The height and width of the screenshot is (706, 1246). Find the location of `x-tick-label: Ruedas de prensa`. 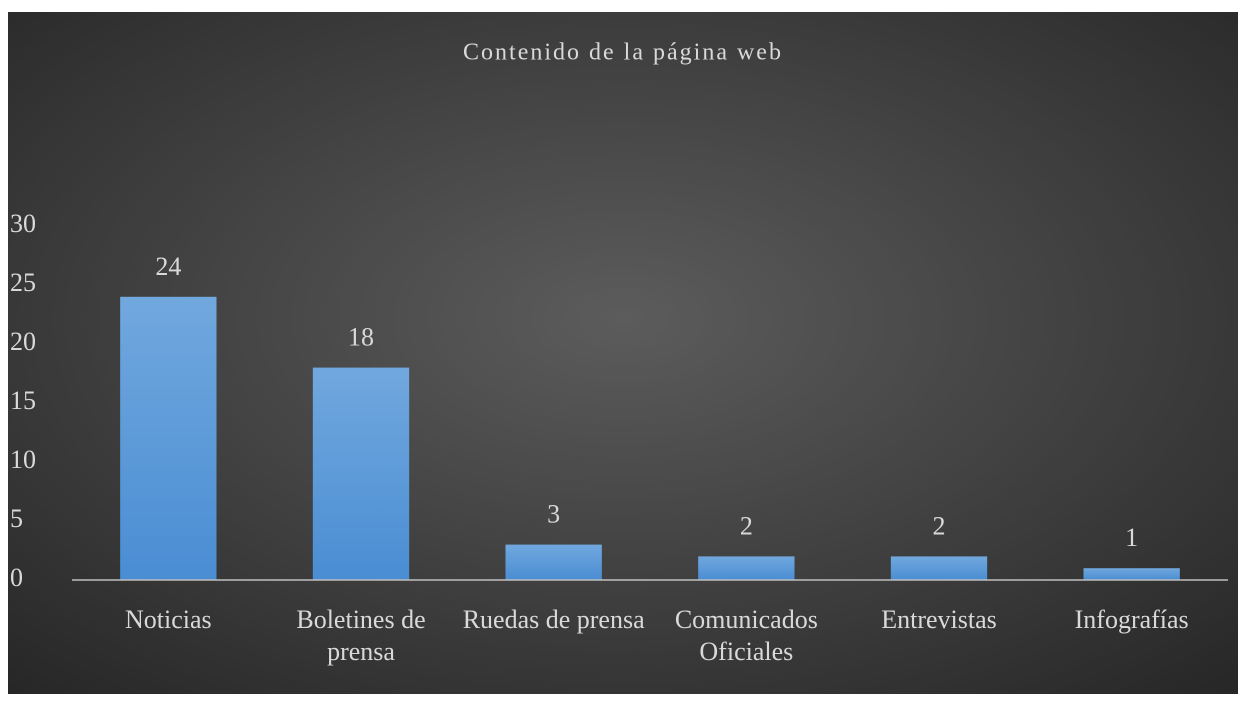

x-tick-label: Ruedas de prensa is located at coordinates (553, 619).